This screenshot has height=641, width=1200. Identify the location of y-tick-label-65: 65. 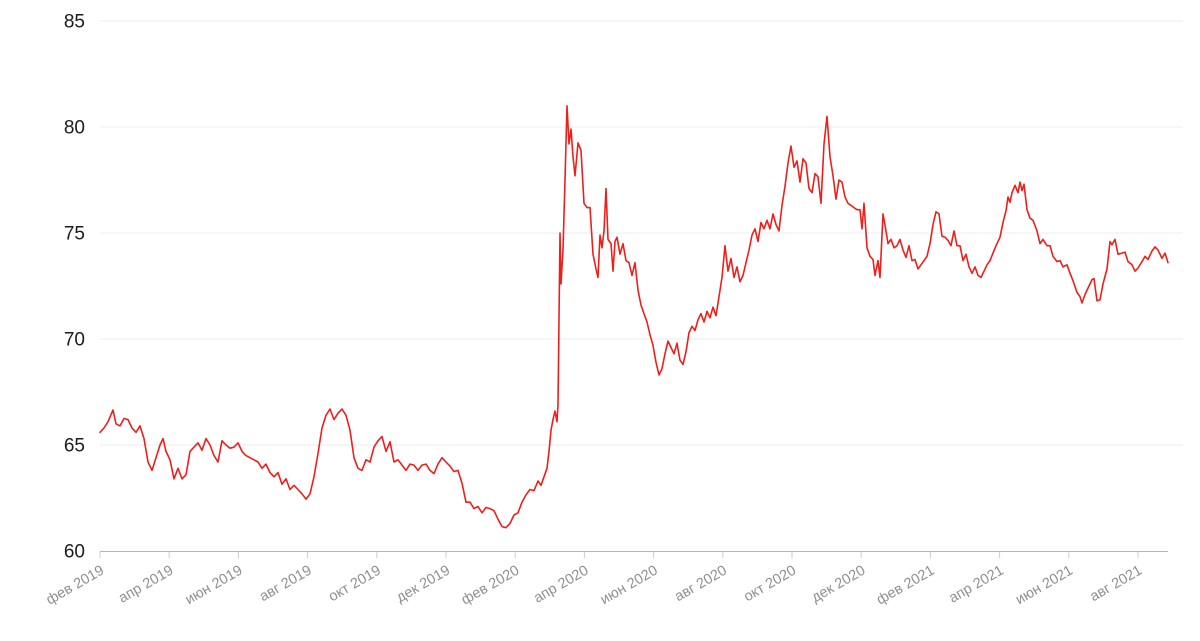
(74, 446).